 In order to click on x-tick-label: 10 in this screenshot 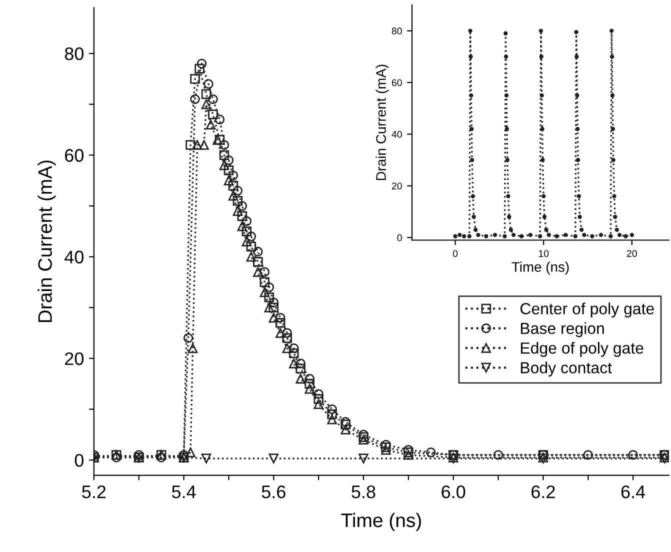, I will do `click(543, 253)`.